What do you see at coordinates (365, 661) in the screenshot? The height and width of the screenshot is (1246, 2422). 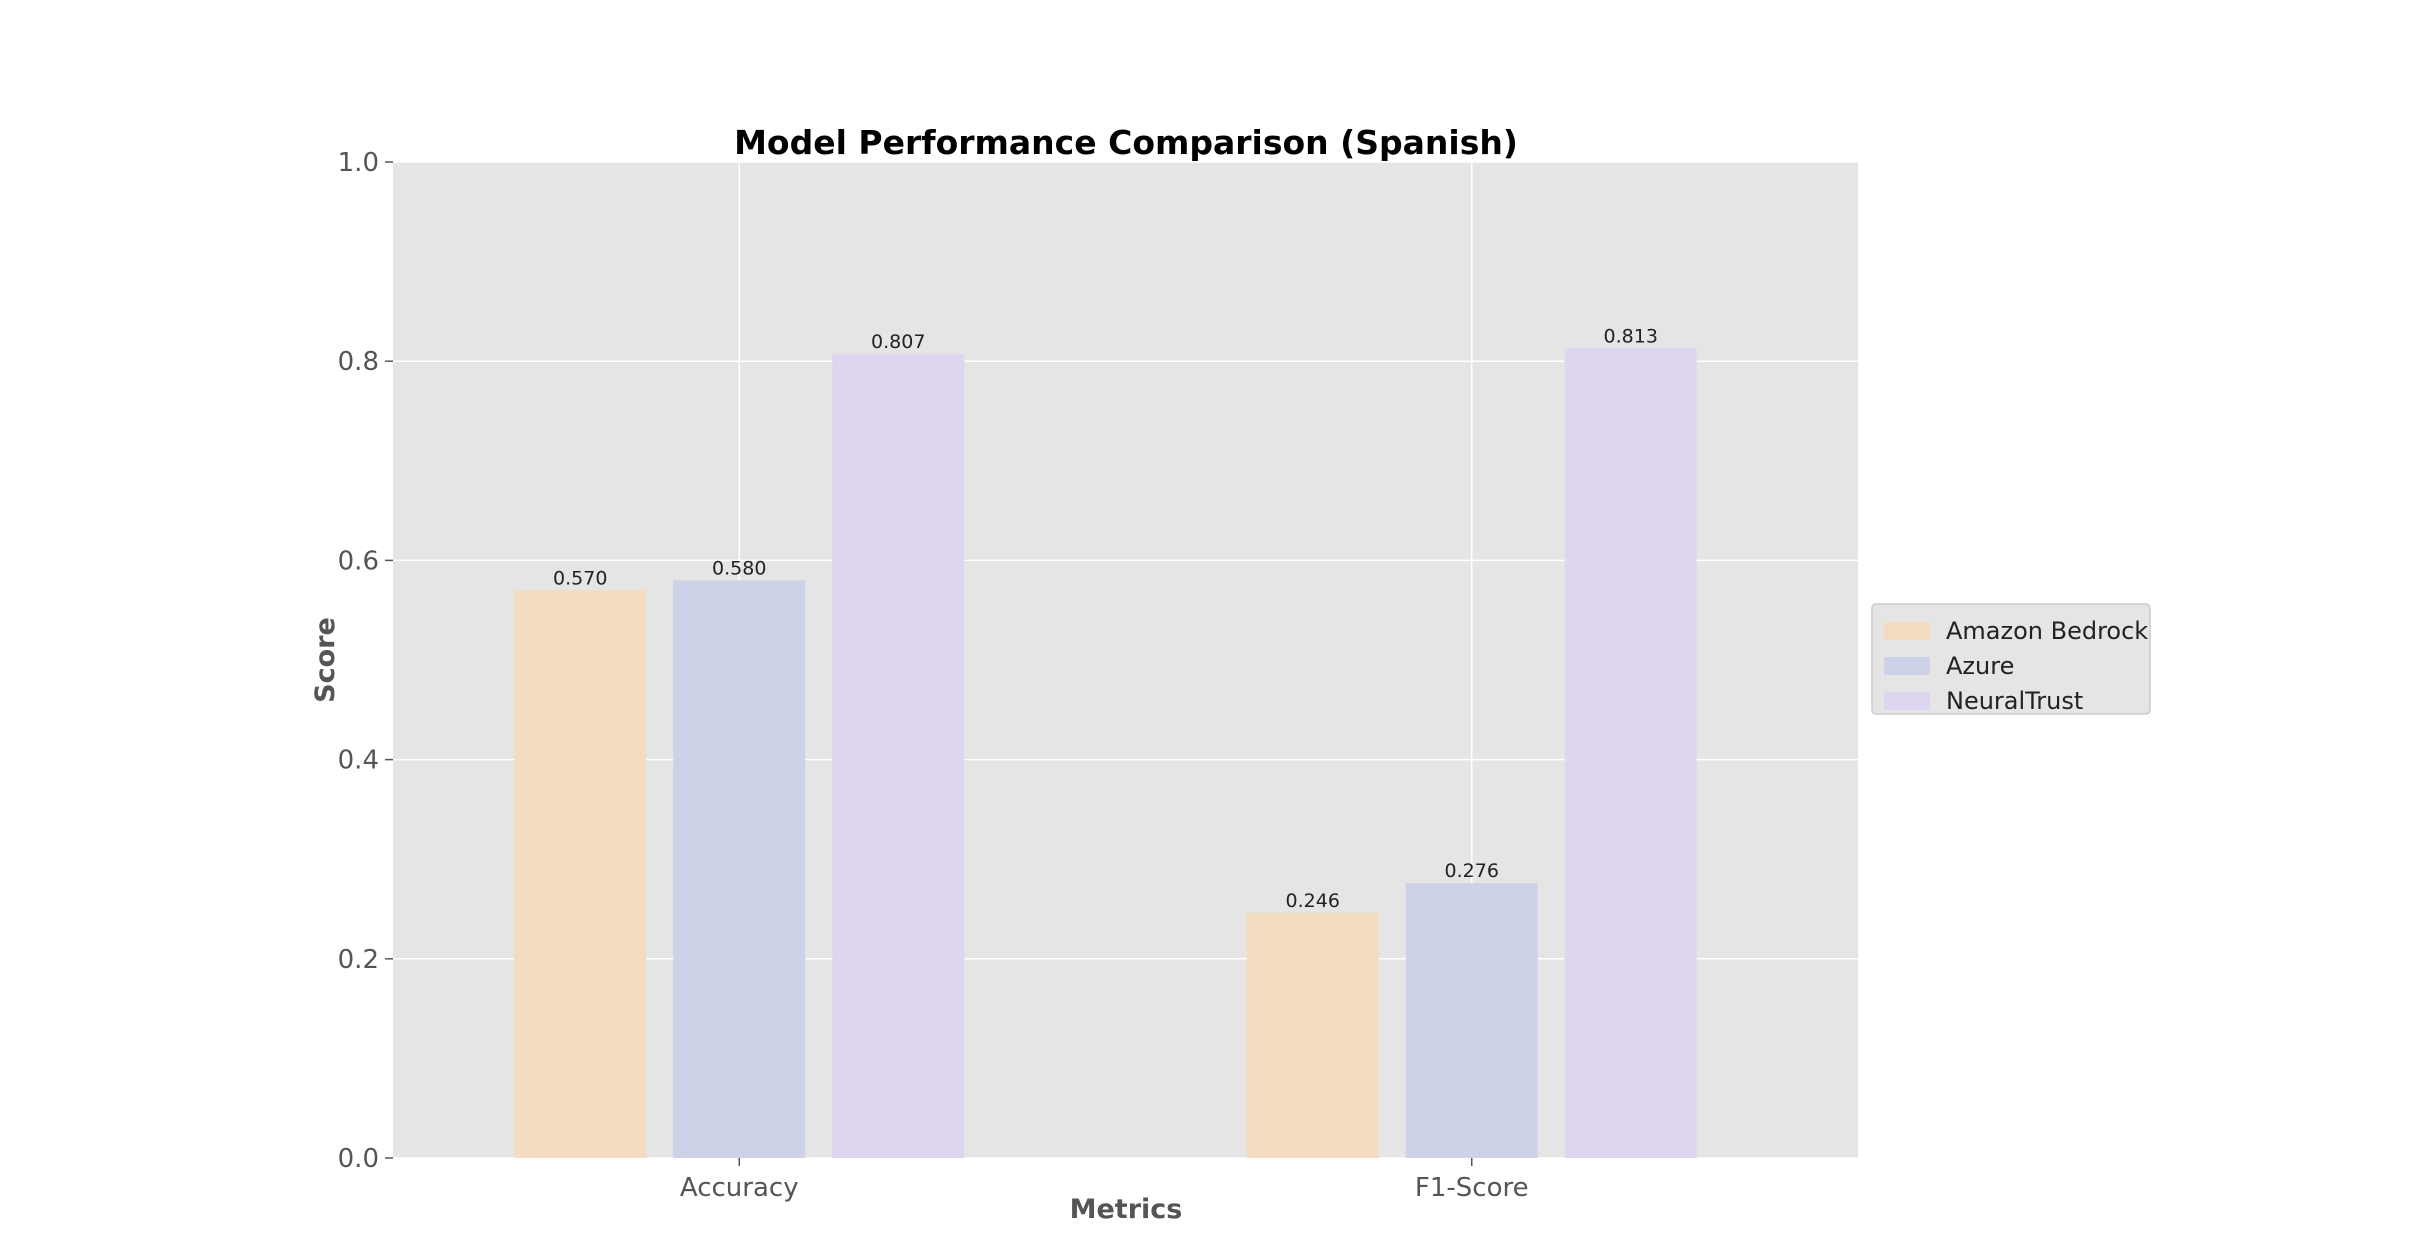 I see `y-axis: 0.0 0.2 0.4 0.6 0.8 1.0` at bounding box center [365, 661].